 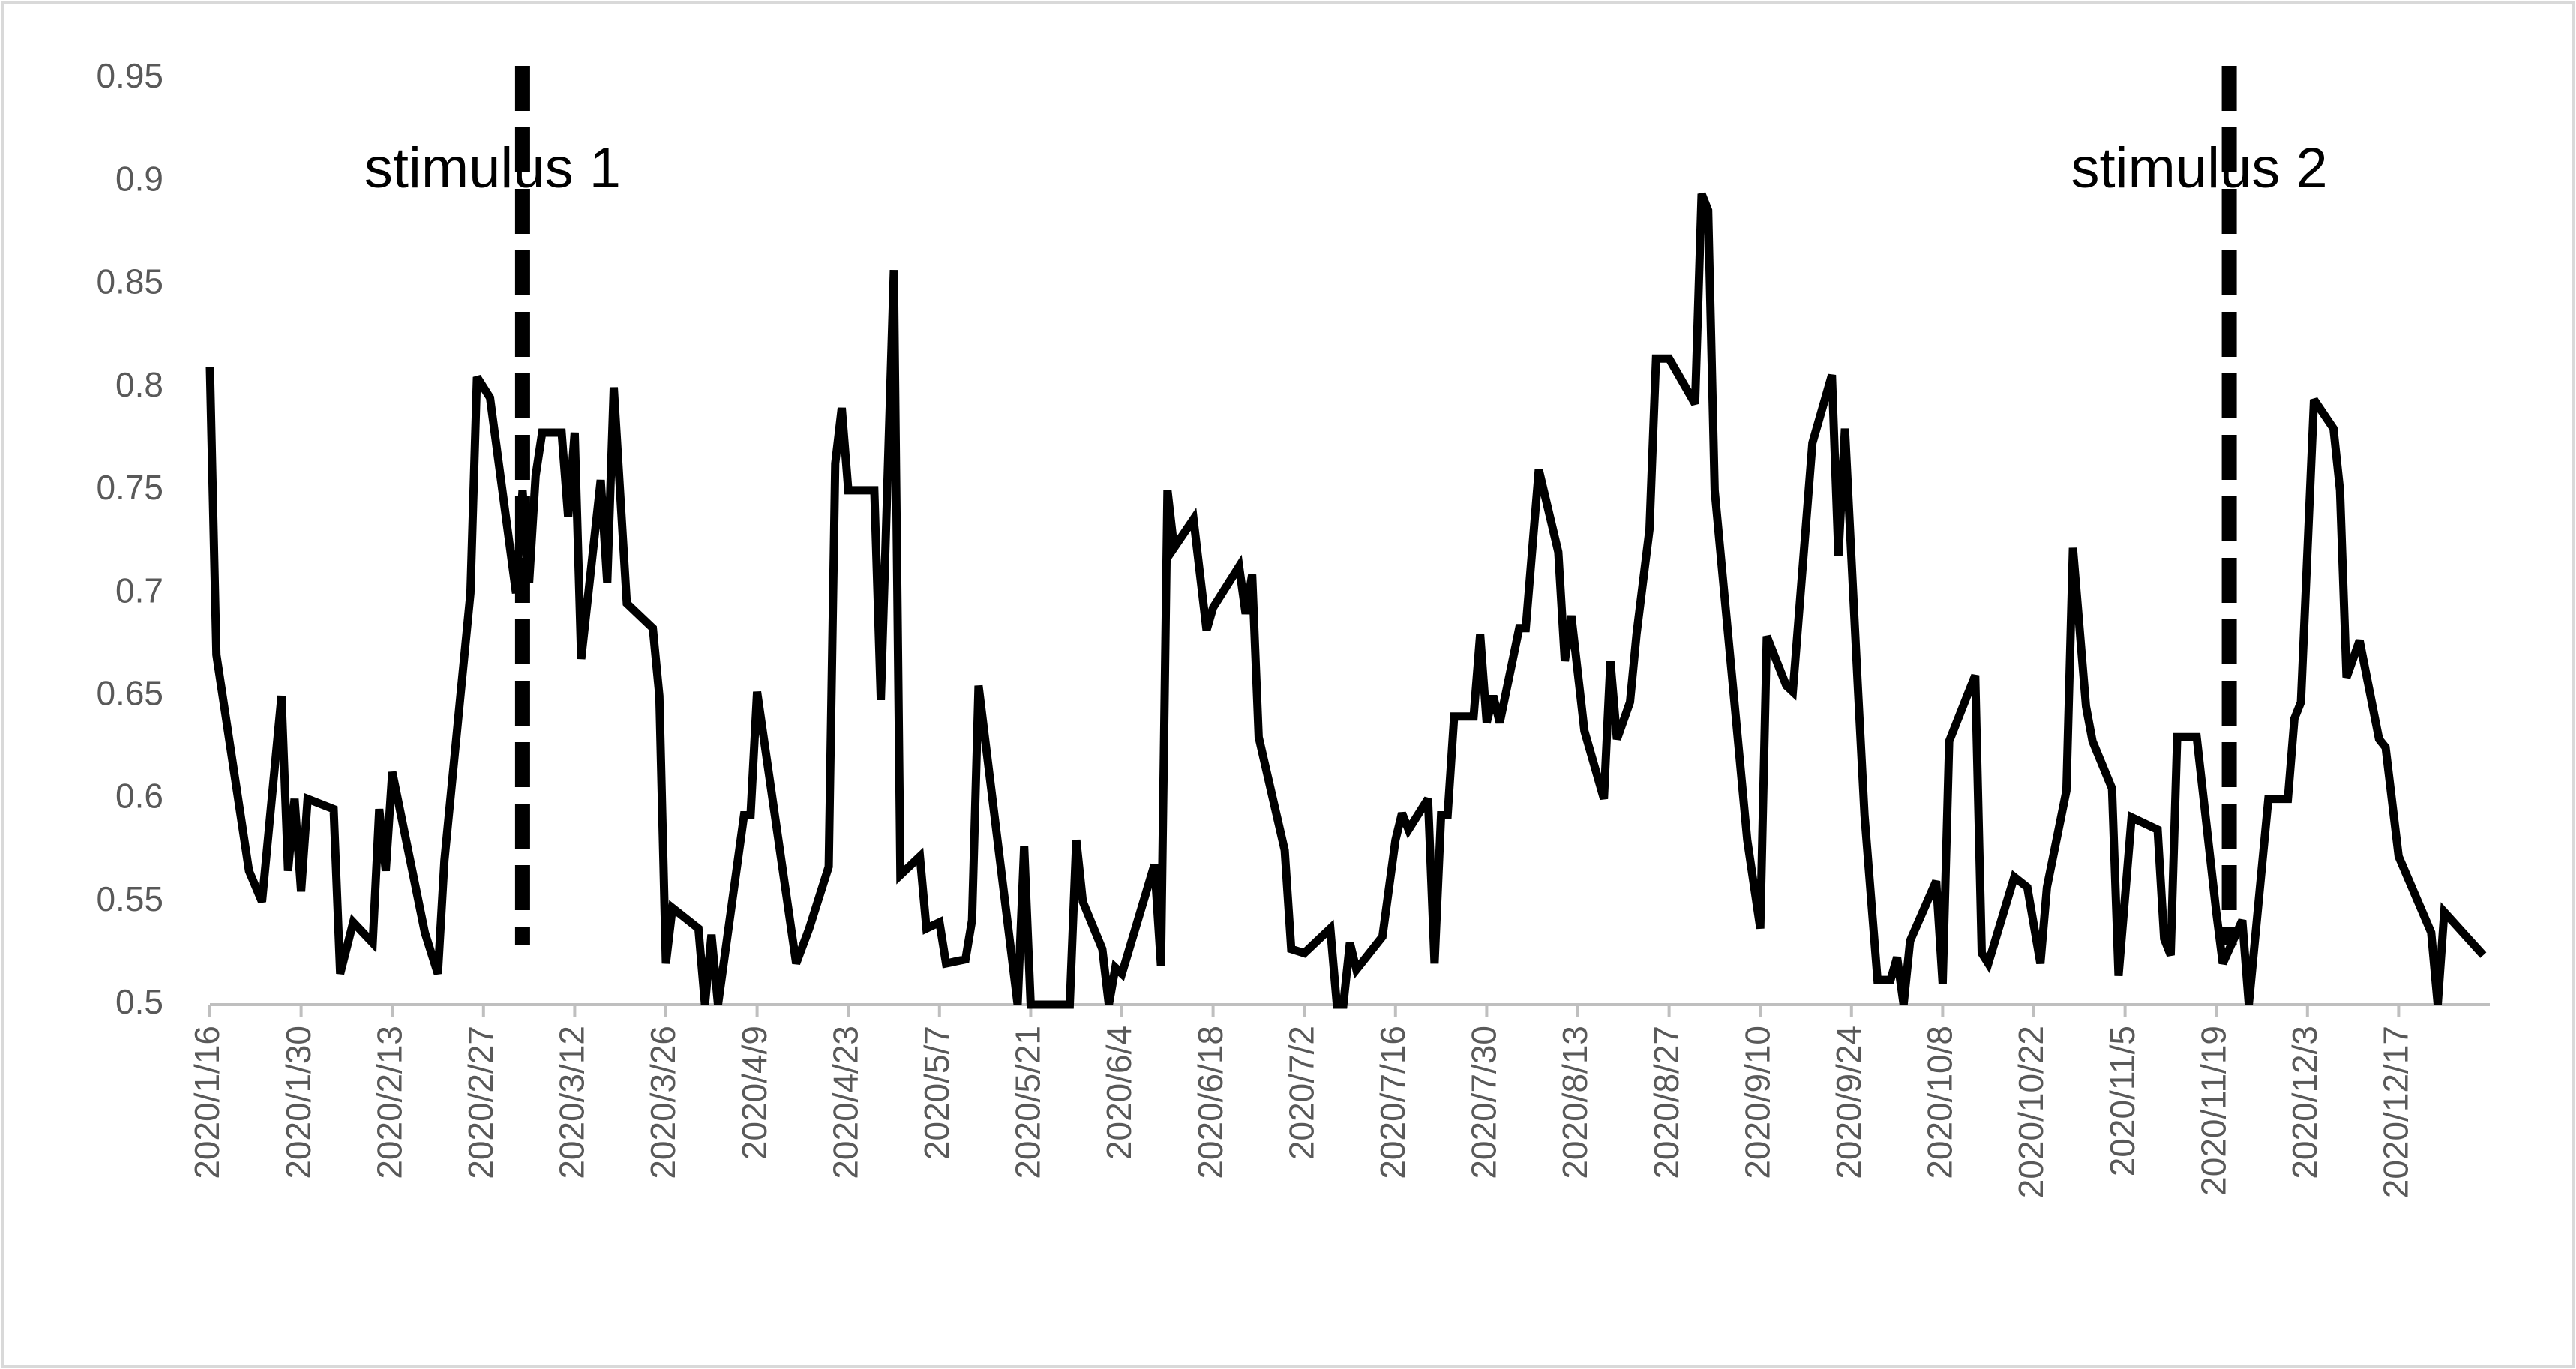 I want to click on x-tick-label: 2020/6/4, so click(x=1118, y=1093).